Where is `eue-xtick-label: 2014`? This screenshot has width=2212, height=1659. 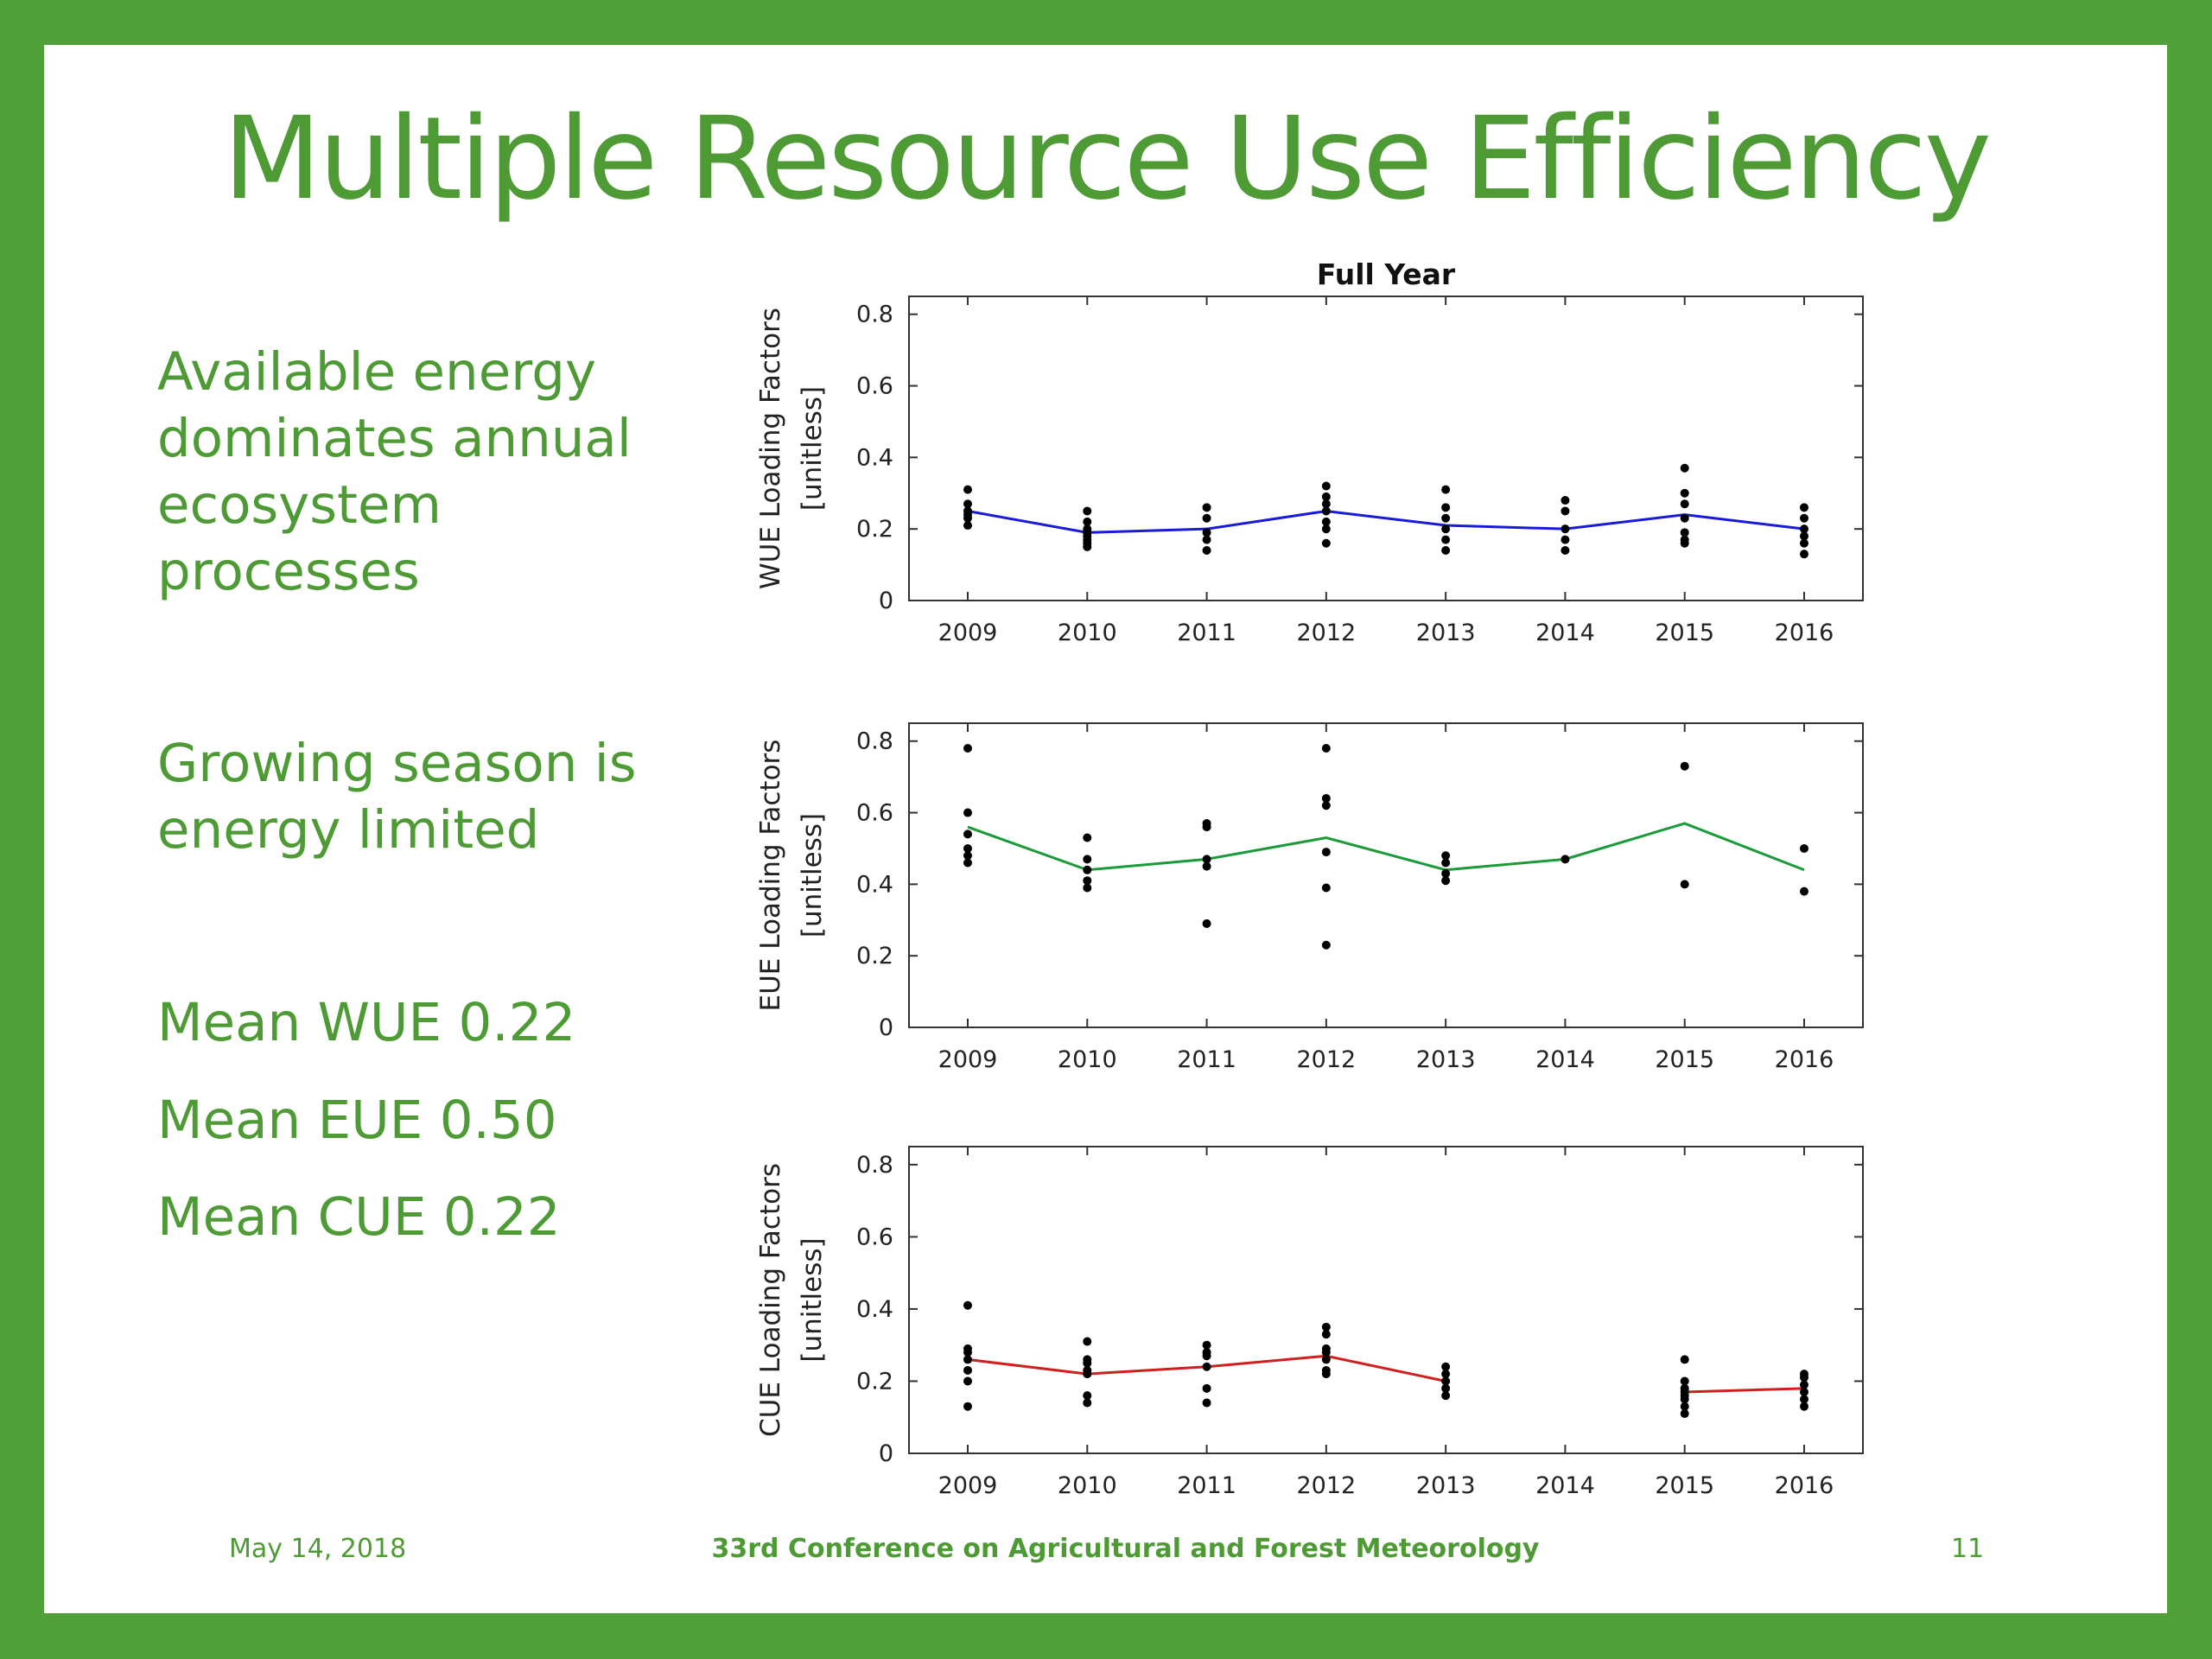 eue-xtick-label: 2014 is located at coordinates (1565, 1059).